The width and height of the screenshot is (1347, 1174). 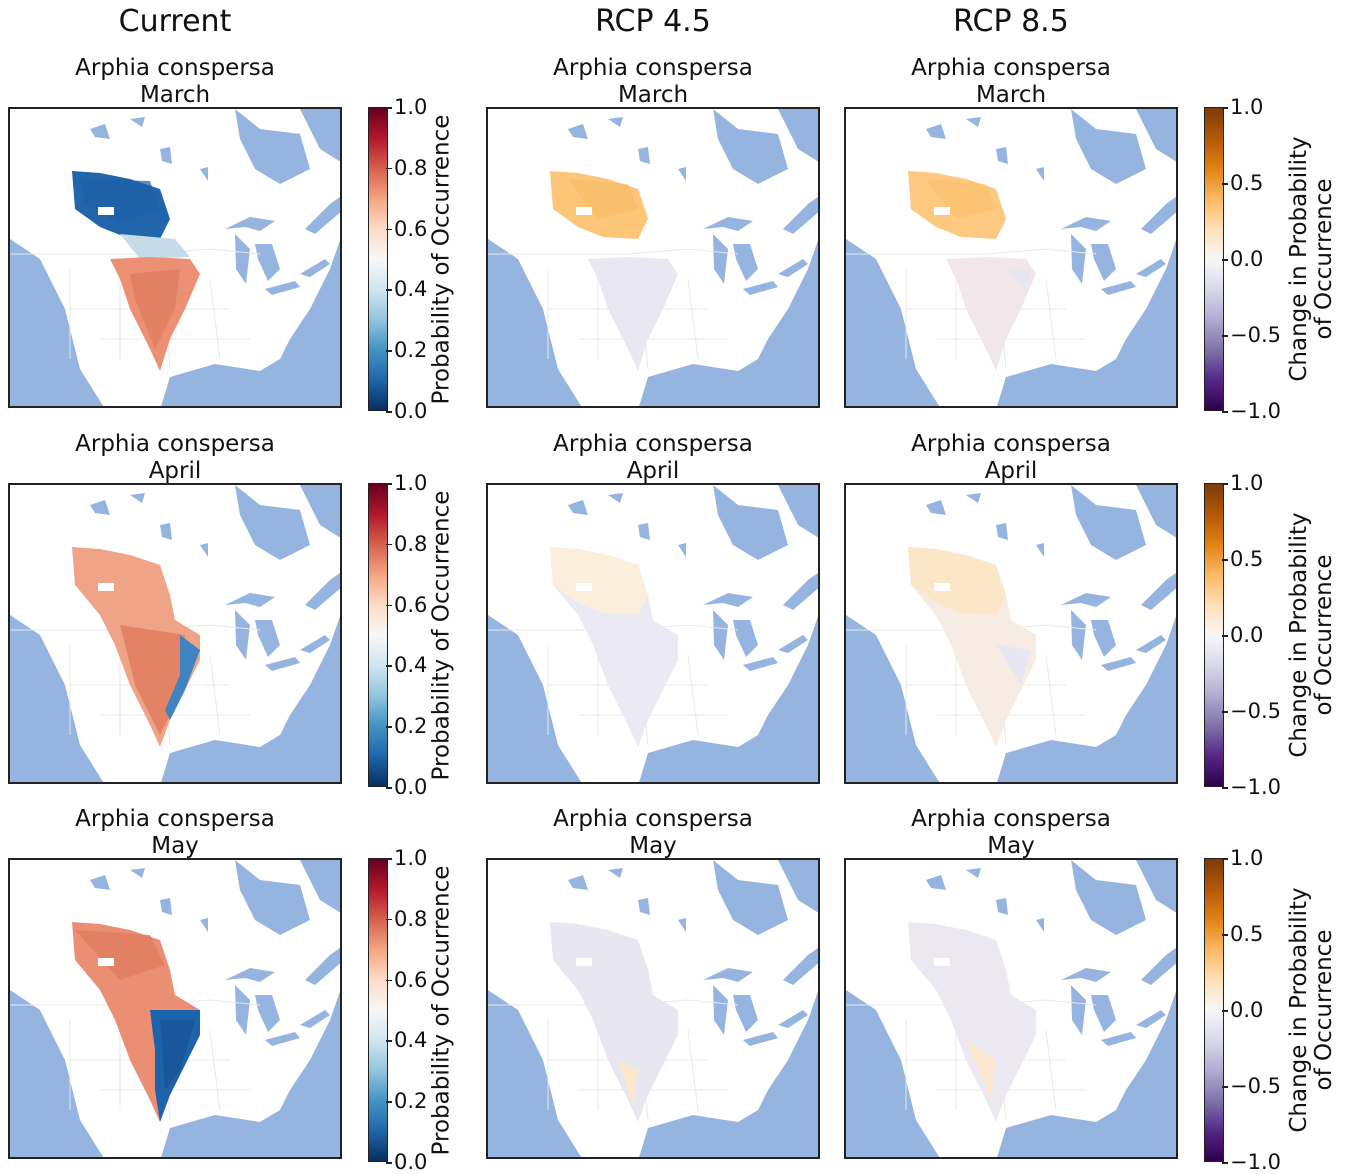 What do you see at coordinates (1011, 633) in the screenshot?
I see `map-rcp85-april` at bounding box center [1011, 633].